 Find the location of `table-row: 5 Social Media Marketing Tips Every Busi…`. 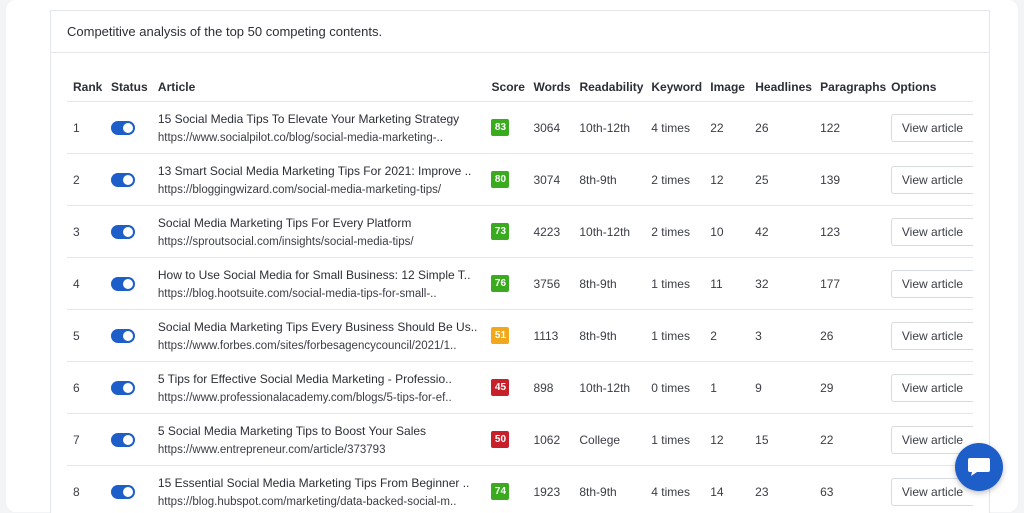

table-row: 5 Social Media Marketing Tips Every Busi… is located at coordinates (520, 336).